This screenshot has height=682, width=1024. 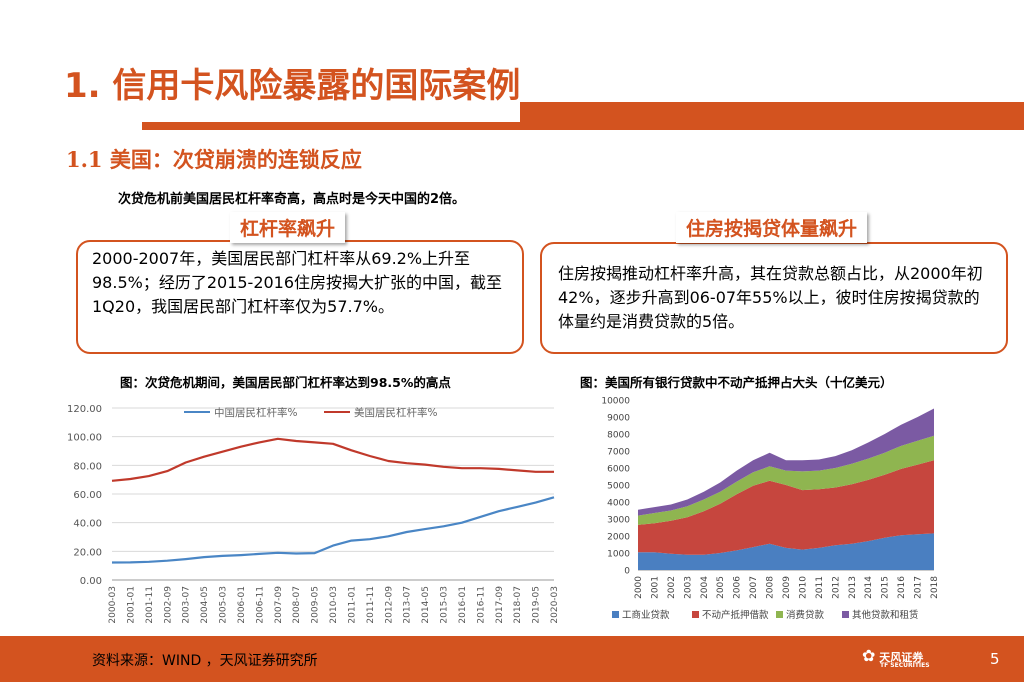 I want to click on logo-flower-icon: ✿, so click(x=869, y=655).